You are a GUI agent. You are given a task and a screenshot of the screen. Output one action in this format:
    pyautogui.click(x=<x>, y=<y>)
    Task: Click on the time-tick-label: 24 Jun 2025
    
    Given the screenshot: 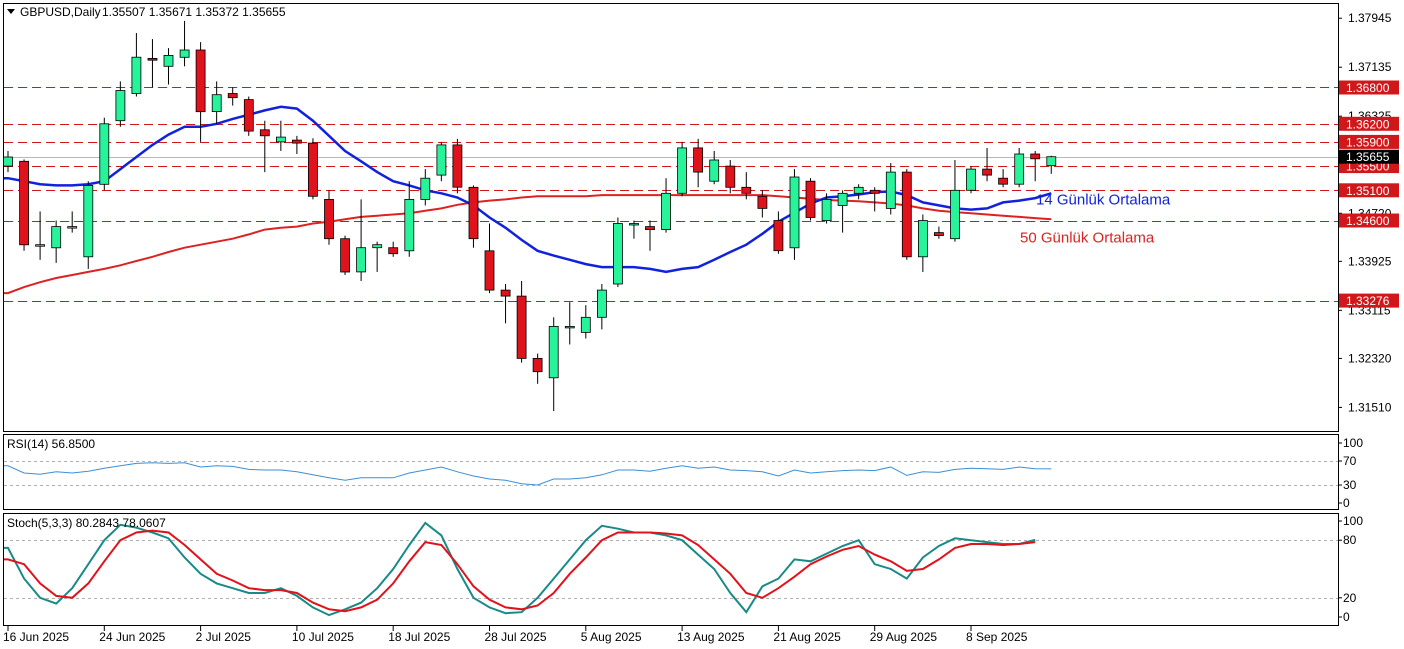 What is the action you would take?
    pyautogui.click(x=132, y=637)
    